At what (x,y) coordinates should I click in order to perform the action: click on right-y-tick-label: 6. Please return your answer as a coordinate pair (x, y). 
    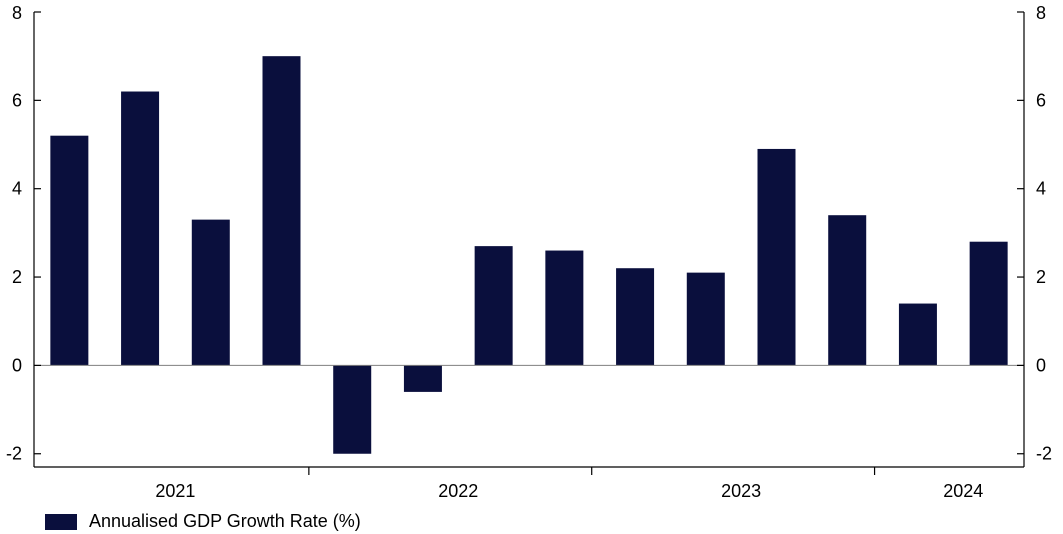
    Looking at the image, I should click on (1041, 100).